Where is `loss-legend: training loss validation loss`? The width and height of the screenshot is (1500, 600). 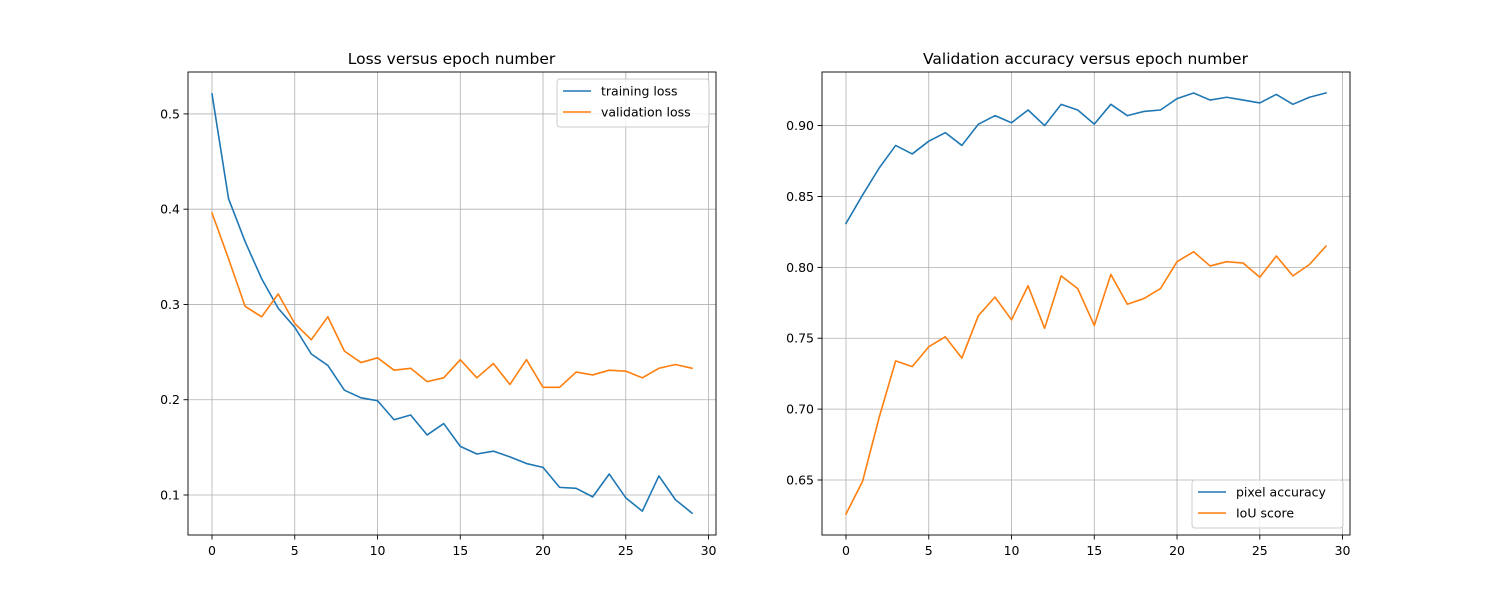
loss-legend: training loss validation loss is located at coordinates (633, 103).